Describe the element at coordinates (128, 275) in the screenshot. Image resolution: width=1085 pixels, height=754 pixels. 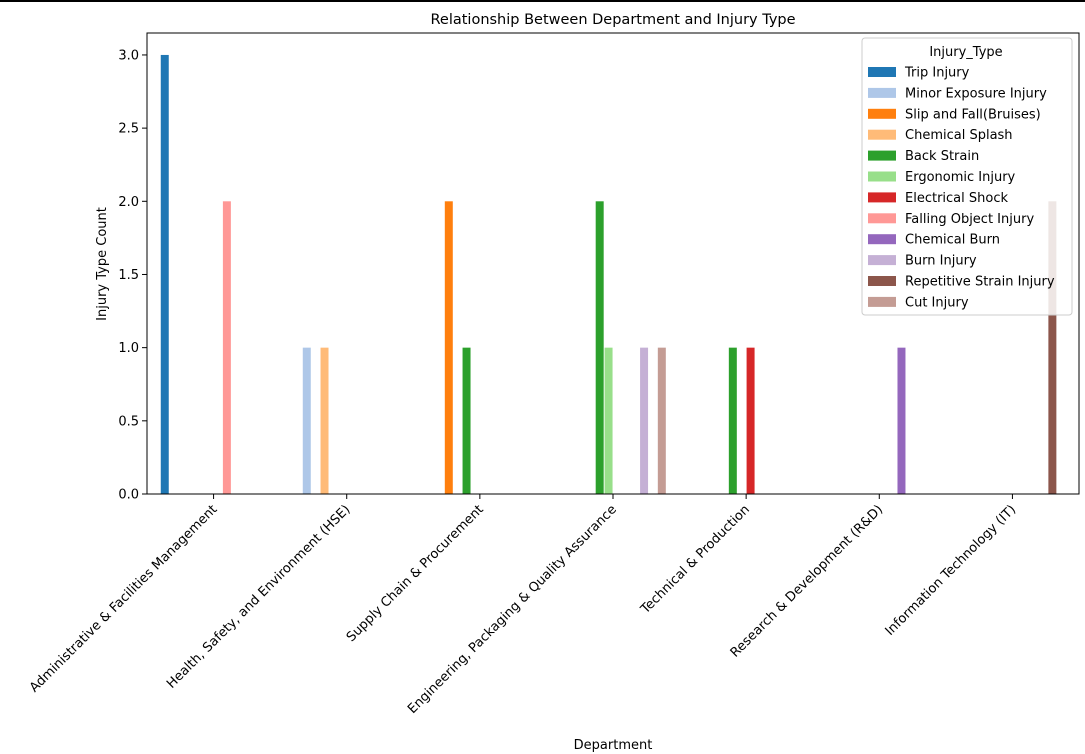
I see `y-tick-label: 1.5` at that location.